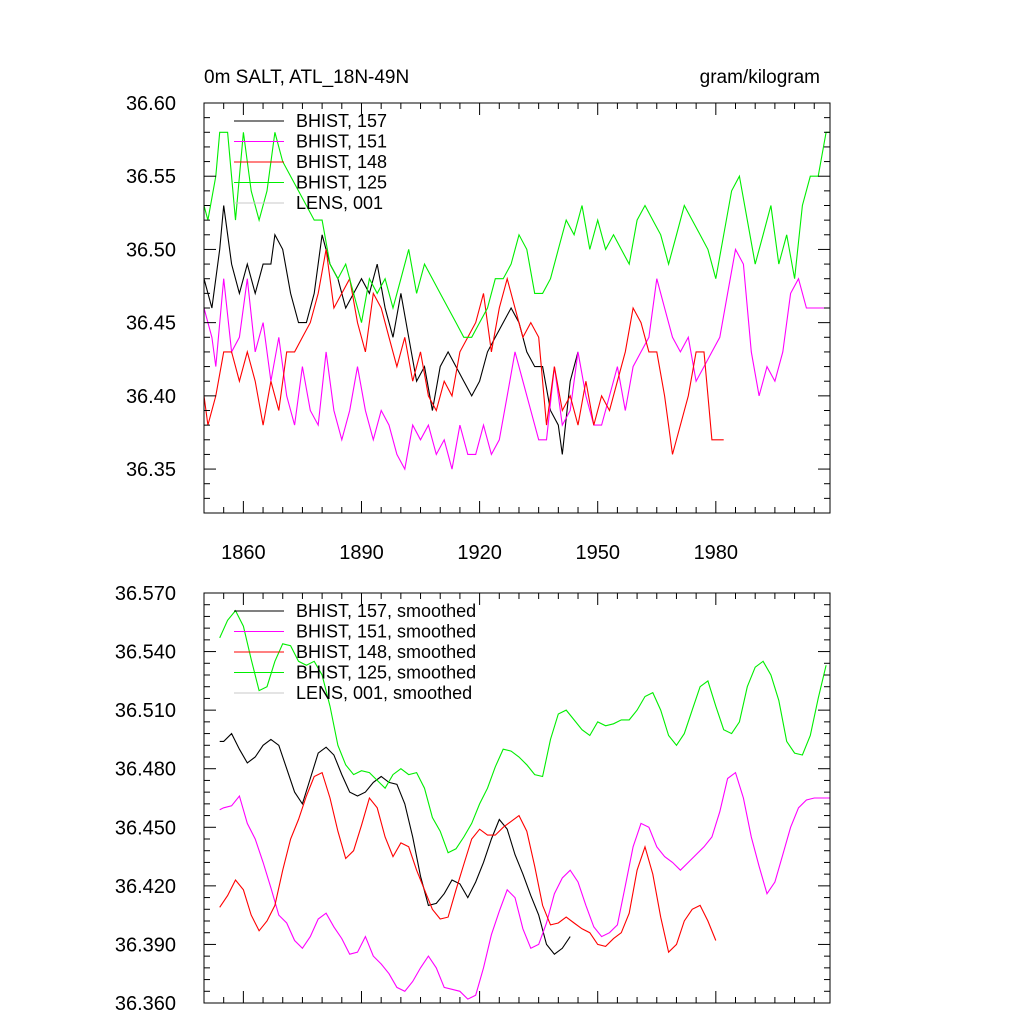  I want to click on y-tick-label: 36.540, so click(145, 653).